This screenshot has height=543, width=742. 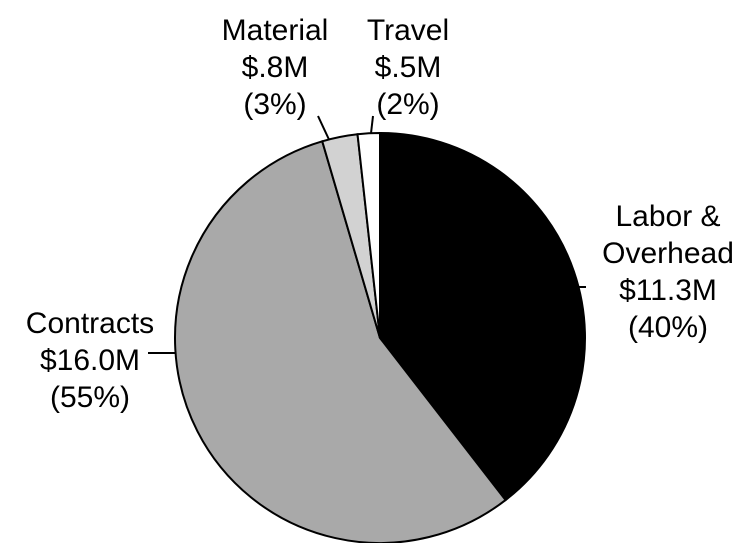 I want to click on slice-label: Travel $.5M (2%), so click(x=408, y=67).